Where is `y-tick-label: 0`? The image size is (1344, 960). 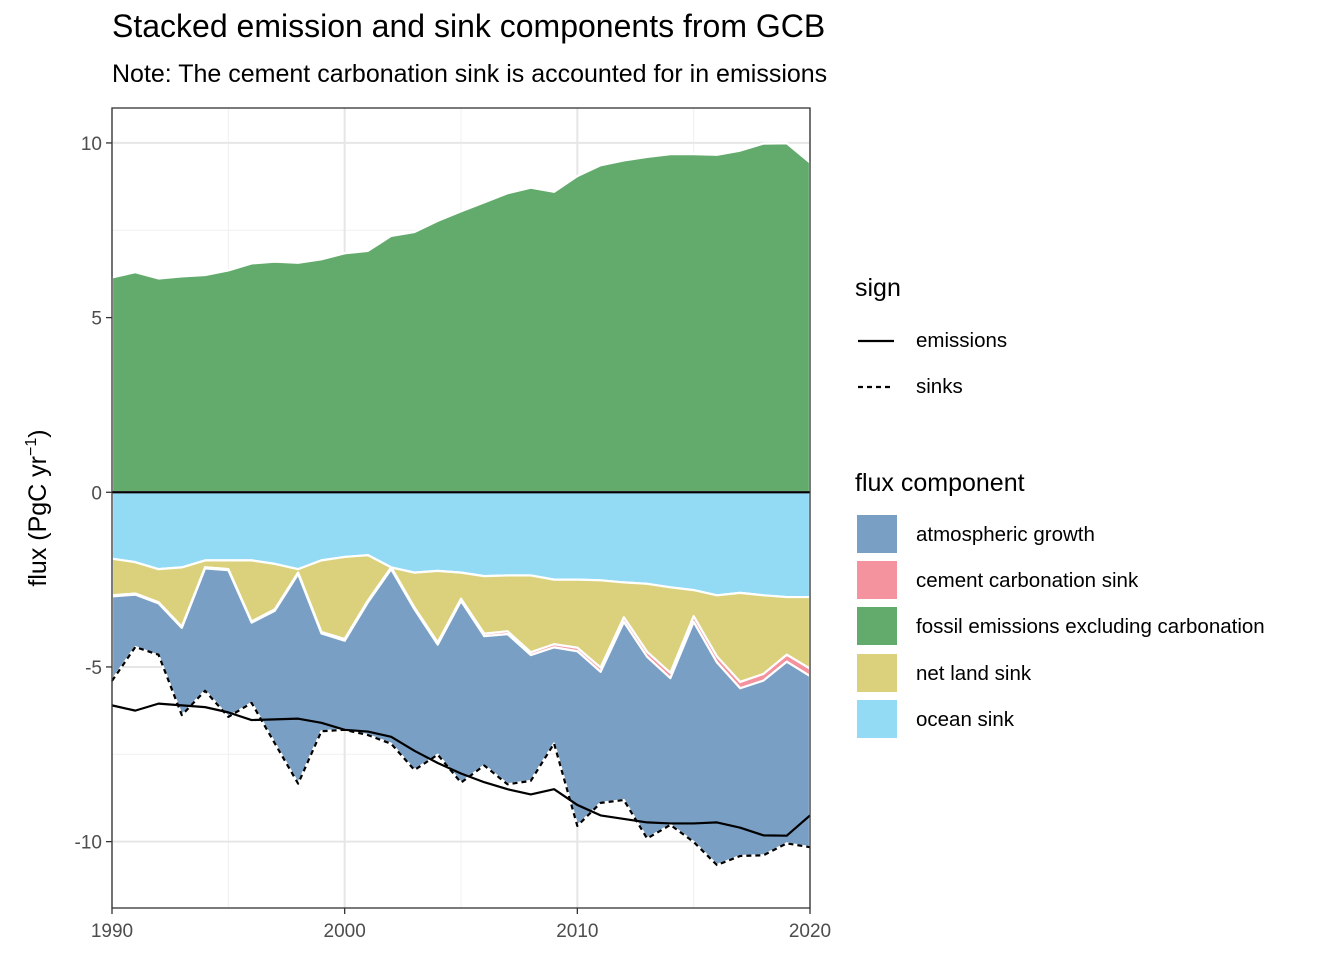
y-tick-label: 0 is located at coordinates (96, 493).